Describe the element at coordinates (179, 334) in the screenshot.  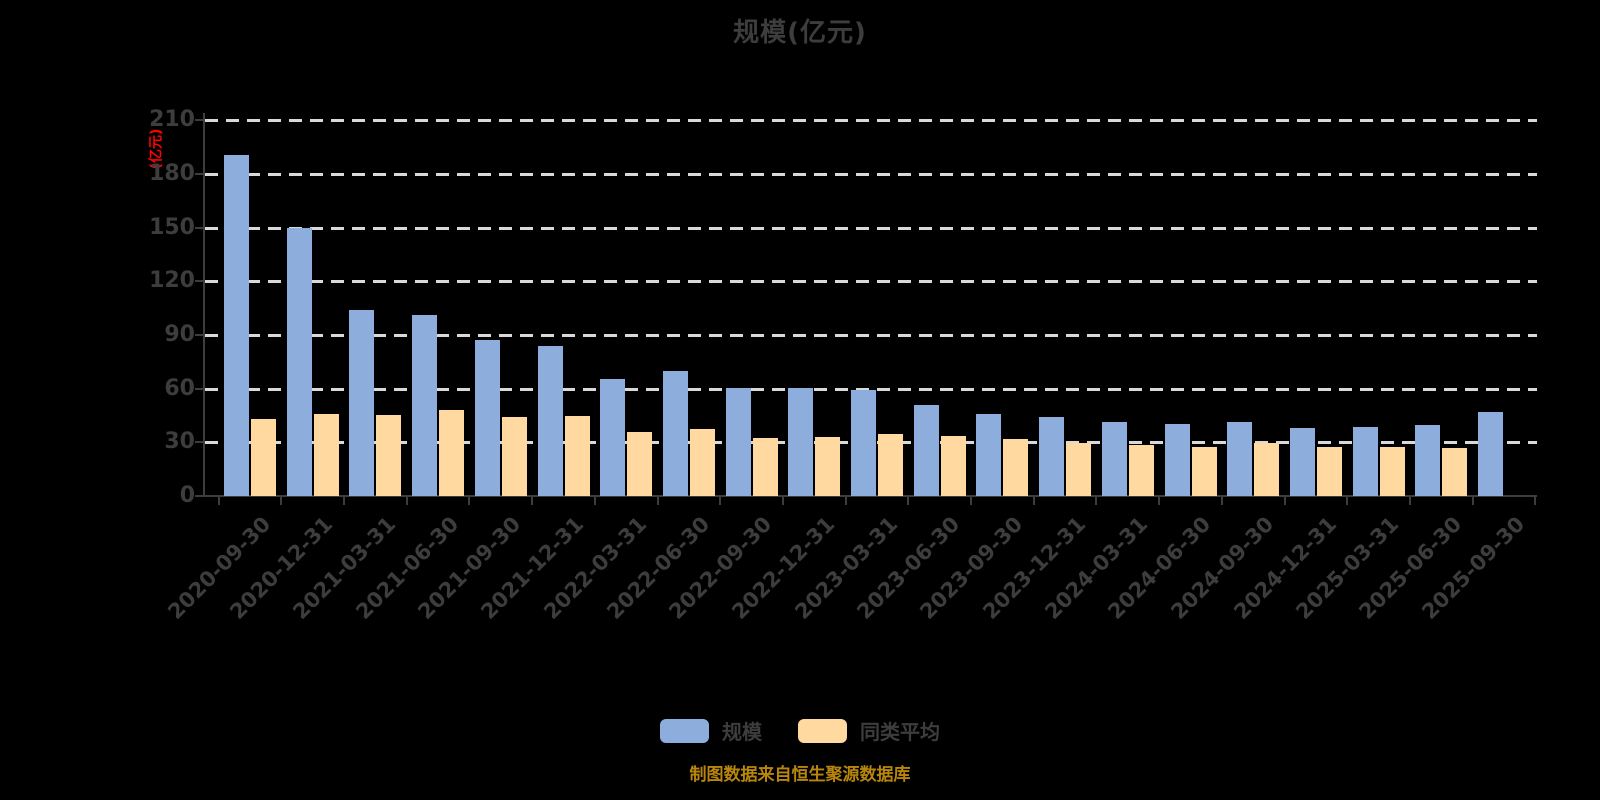
I see `y-tick-label: 90` at that location.